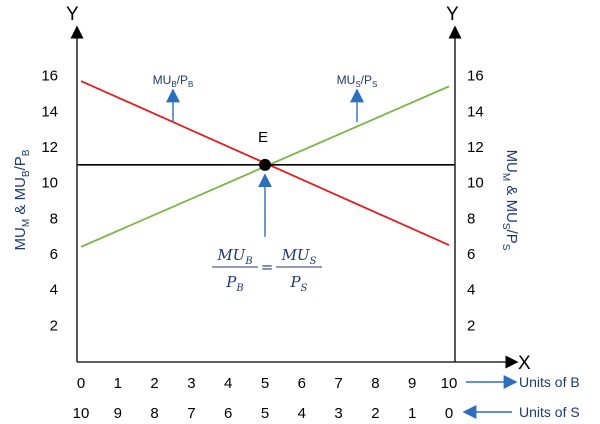  I want to click on mub-label-sub2: B, so click(190, 84).